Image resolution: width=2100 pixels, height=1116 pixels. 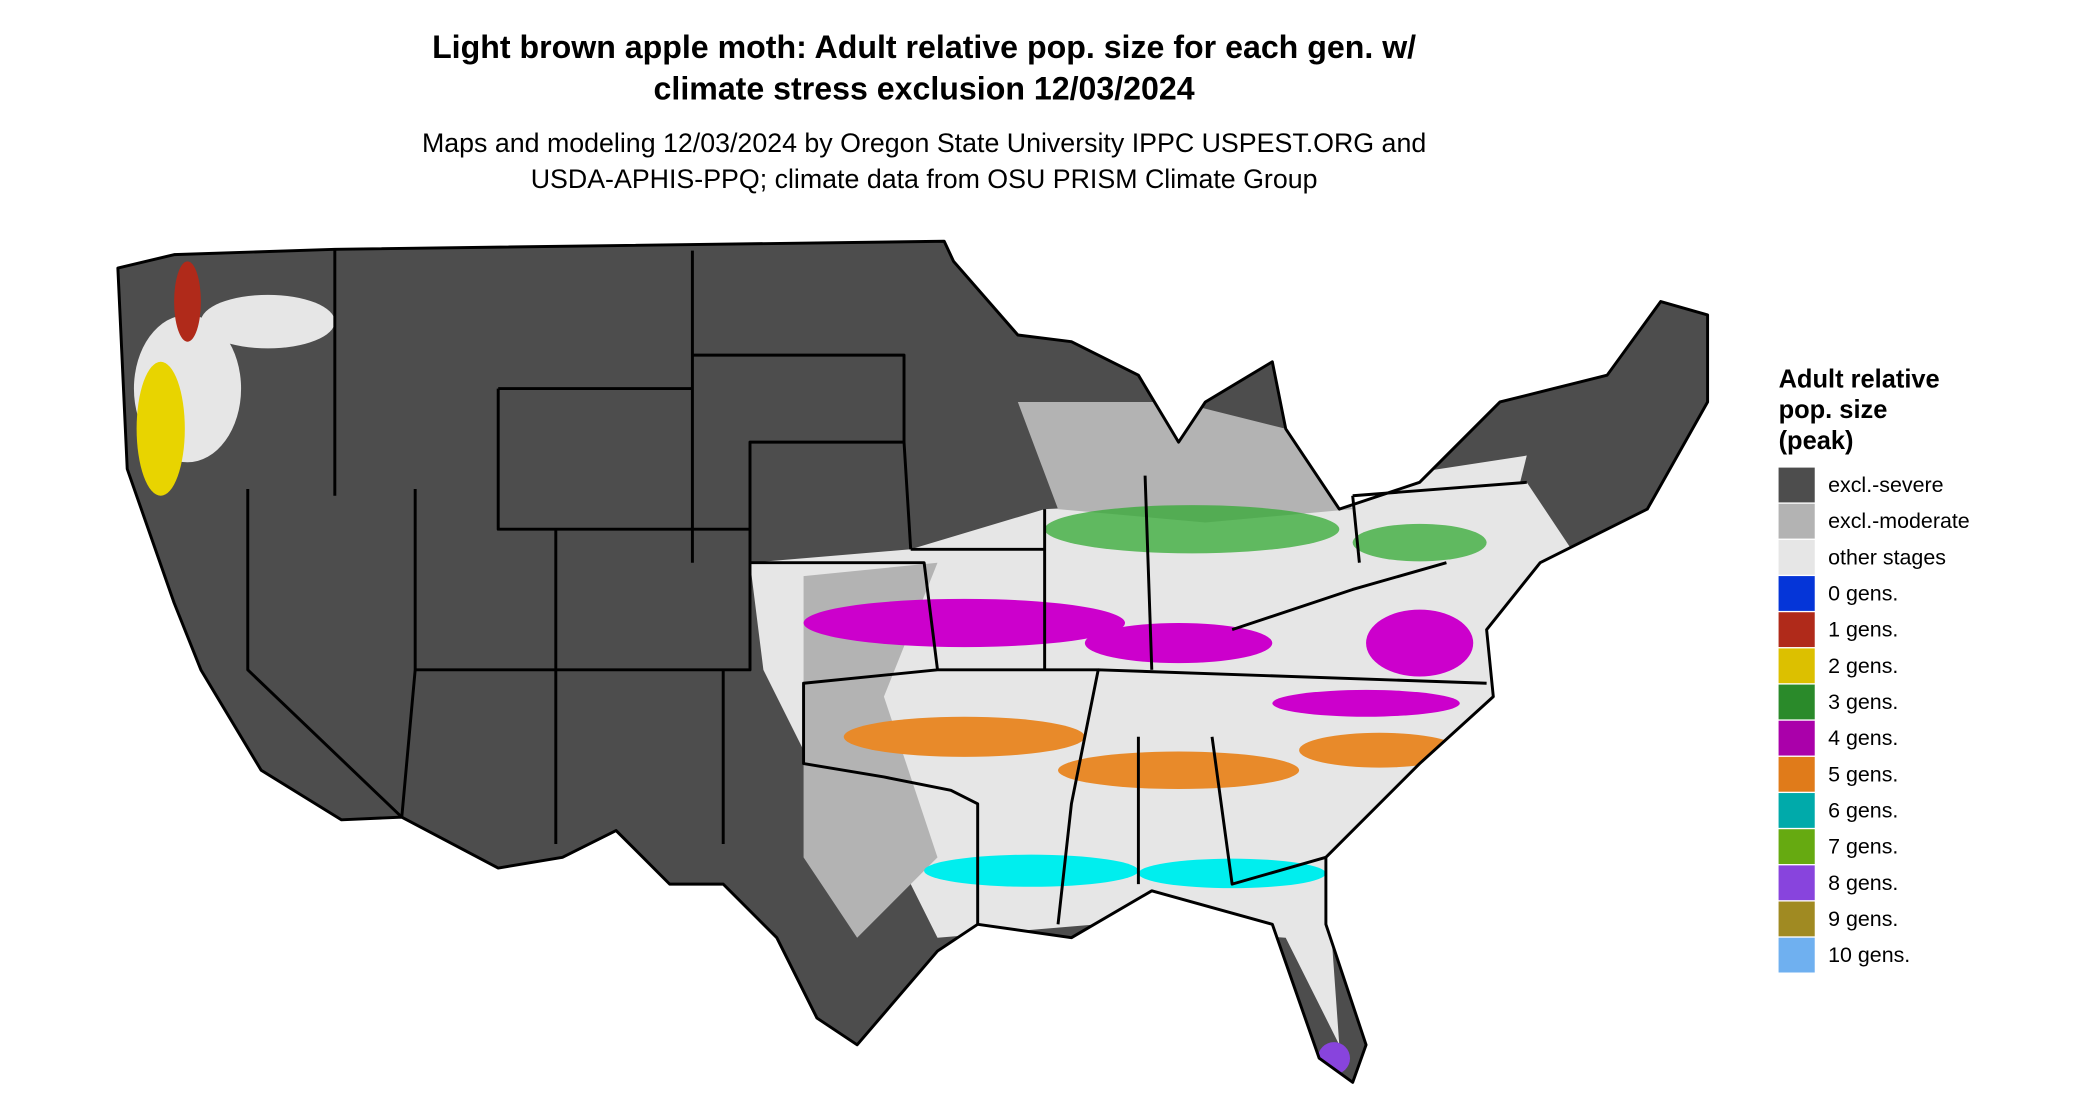 I want to click on legend-label: 6 gens., so click(x=1863, y=810).